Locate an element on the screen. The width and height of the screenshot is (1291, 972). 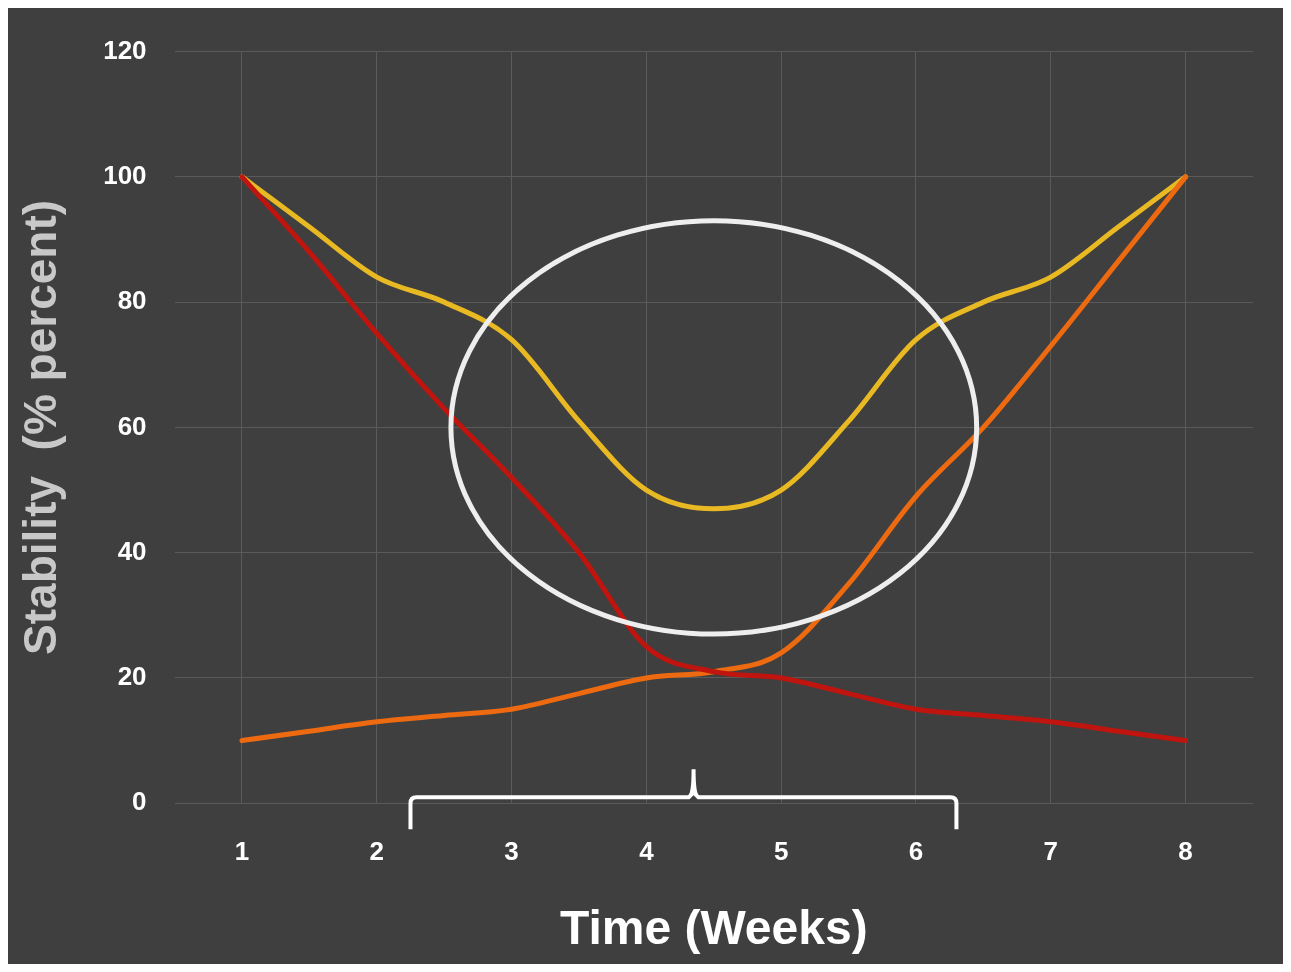
y-tick-label: 80 is located at coordinates (132, 300).